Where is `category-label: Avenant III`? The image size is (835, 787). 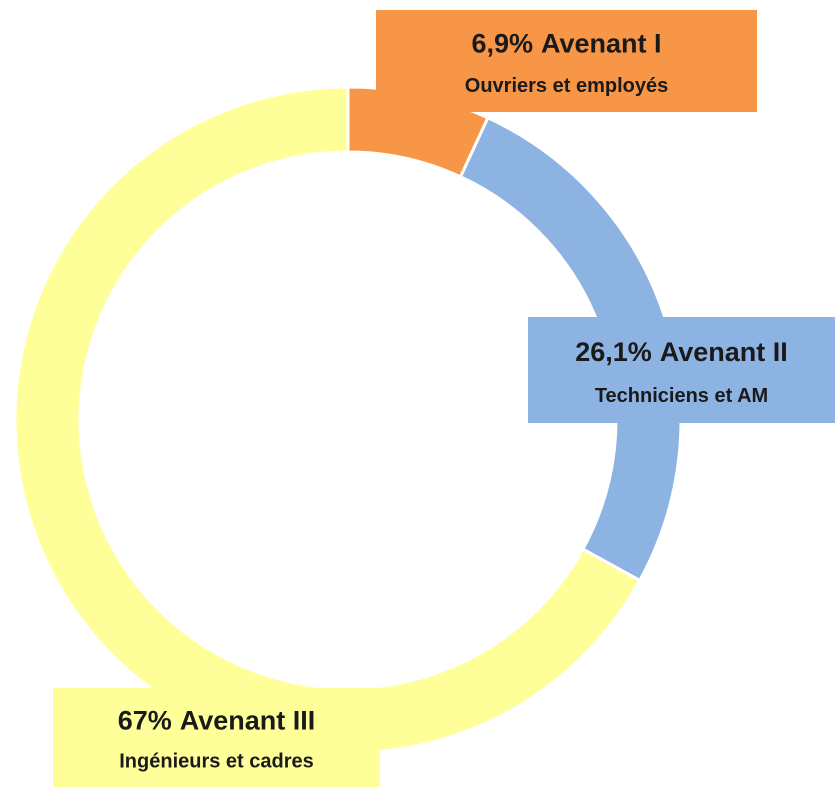 category-label: Avenant III is located at coordinates (248, 721).